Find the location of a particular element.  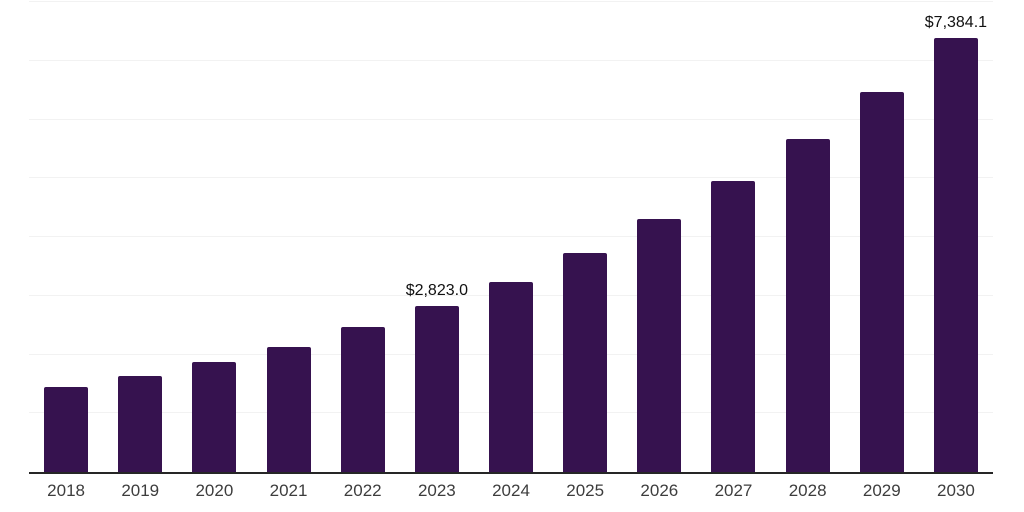

bar-slot-2024 is located at coordinates (511, 237).